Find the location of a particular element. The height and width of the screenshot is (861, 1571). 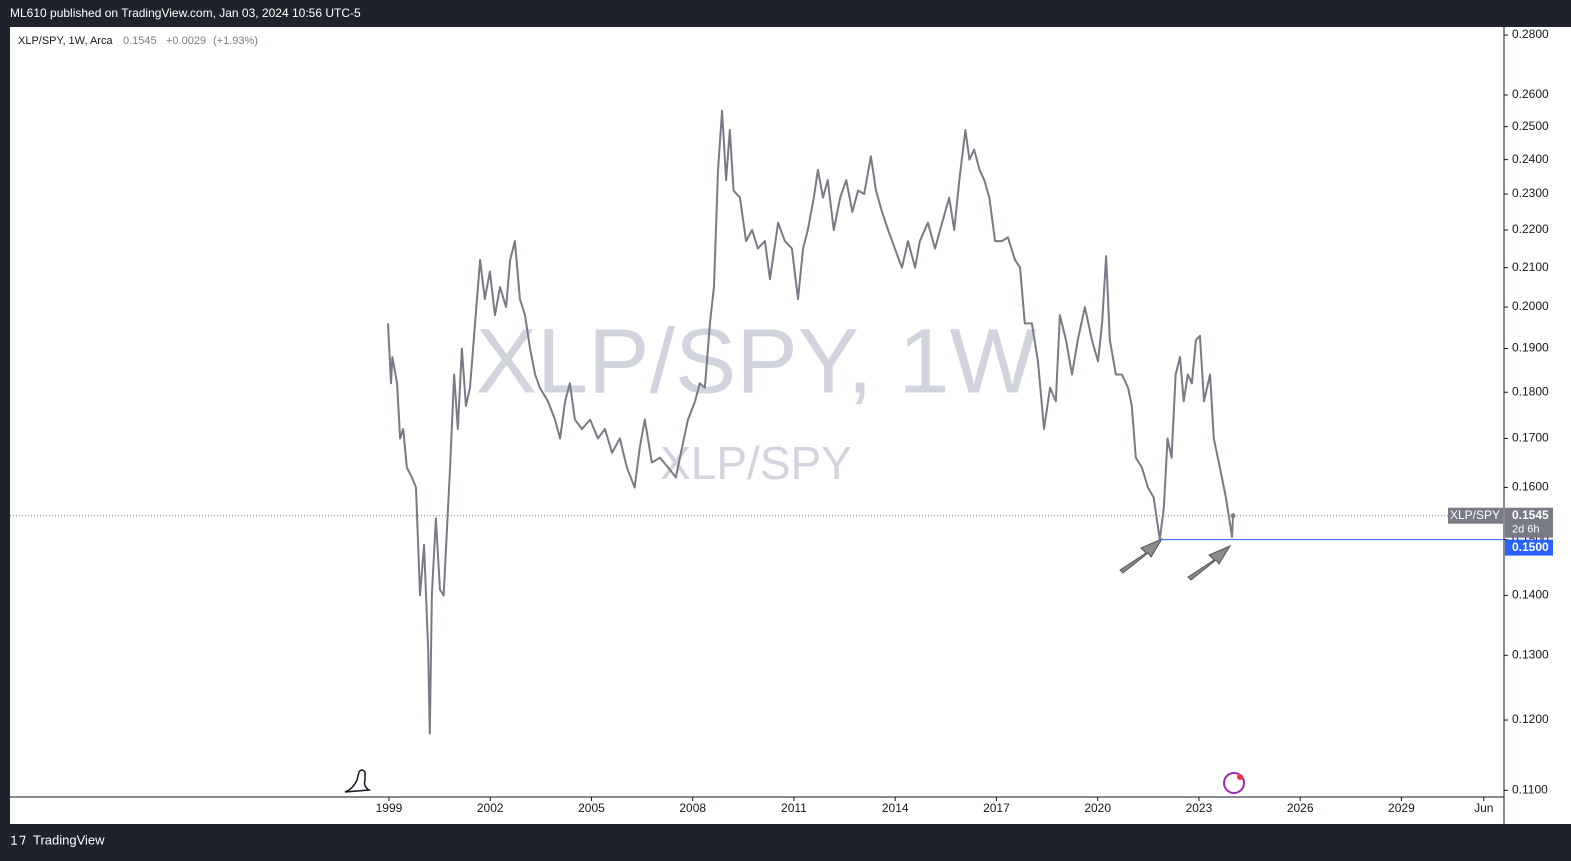

event-dot is located at coordinates (1240, 777).